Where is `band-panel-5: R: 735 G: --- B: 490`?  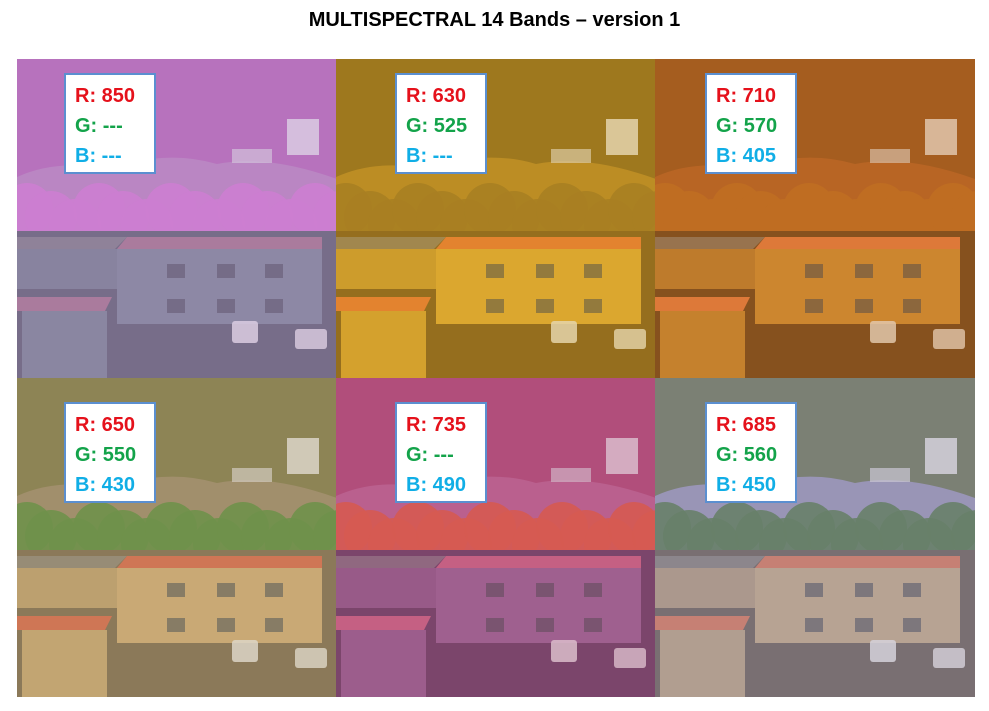
band-panel-5: R: 735 G: --- B: 490 is located at coordinates (496, 537).